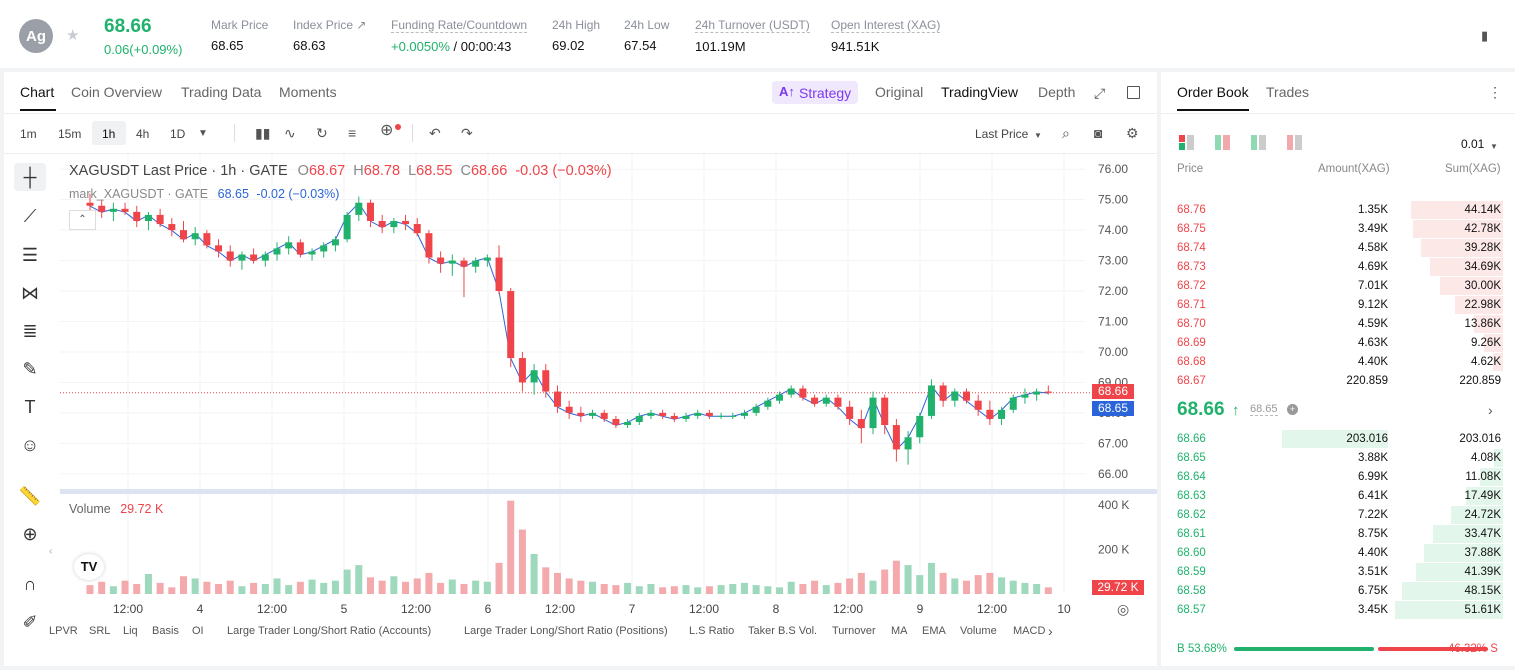  Describe the element at coordinates (165, 631) in the screenshot. I see `indicator-3: Basis` at that location.